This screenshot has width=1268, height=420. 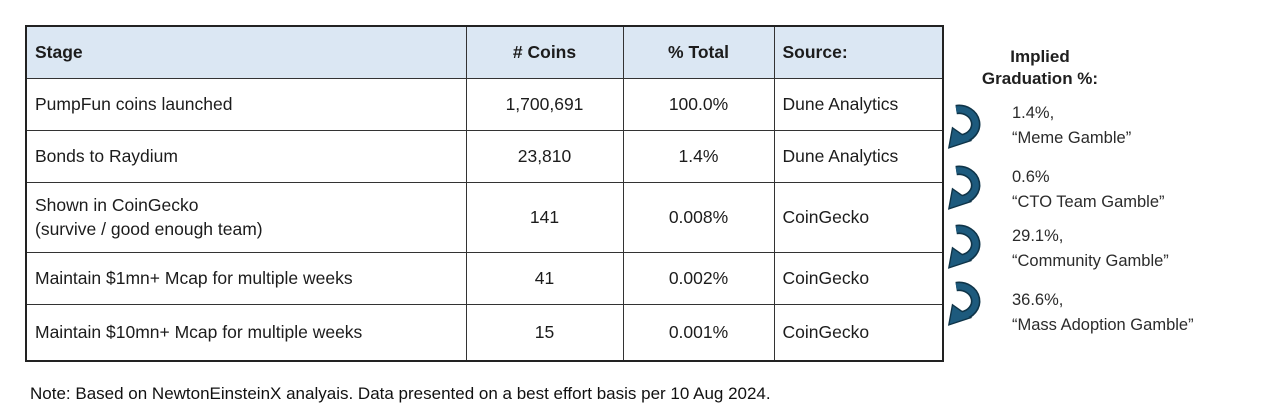 What do you see at coordinates (1040, 67) in the screenshot?
I see `implied-graduation-title: Implied Graduation %:` at bounding box center [1040, 67].